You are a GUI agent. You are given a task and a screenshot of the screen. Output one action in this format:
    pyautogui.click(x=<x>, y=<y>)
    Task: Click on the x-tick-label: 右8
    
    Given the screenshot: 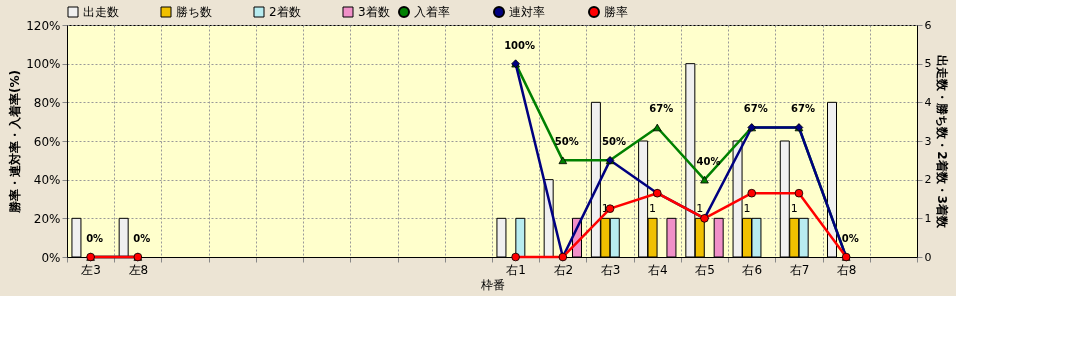 What is the action you would take?
    pyautogui.click(x=846, y=269)
    